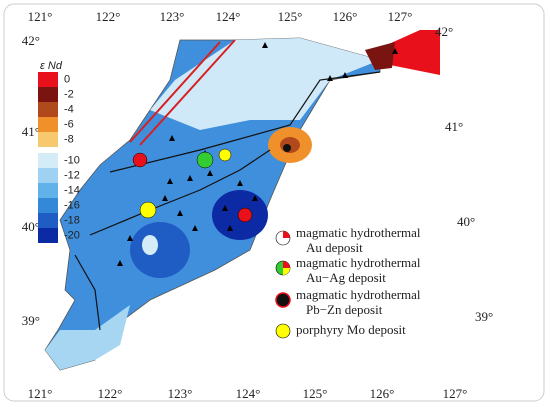 The height and width of the screenshot is (407, 550). What do you see at coordinates (344, 309) in the screenshot?
I see `legend-label: Pb−Zn deposit` at bounding box center [344, 309].